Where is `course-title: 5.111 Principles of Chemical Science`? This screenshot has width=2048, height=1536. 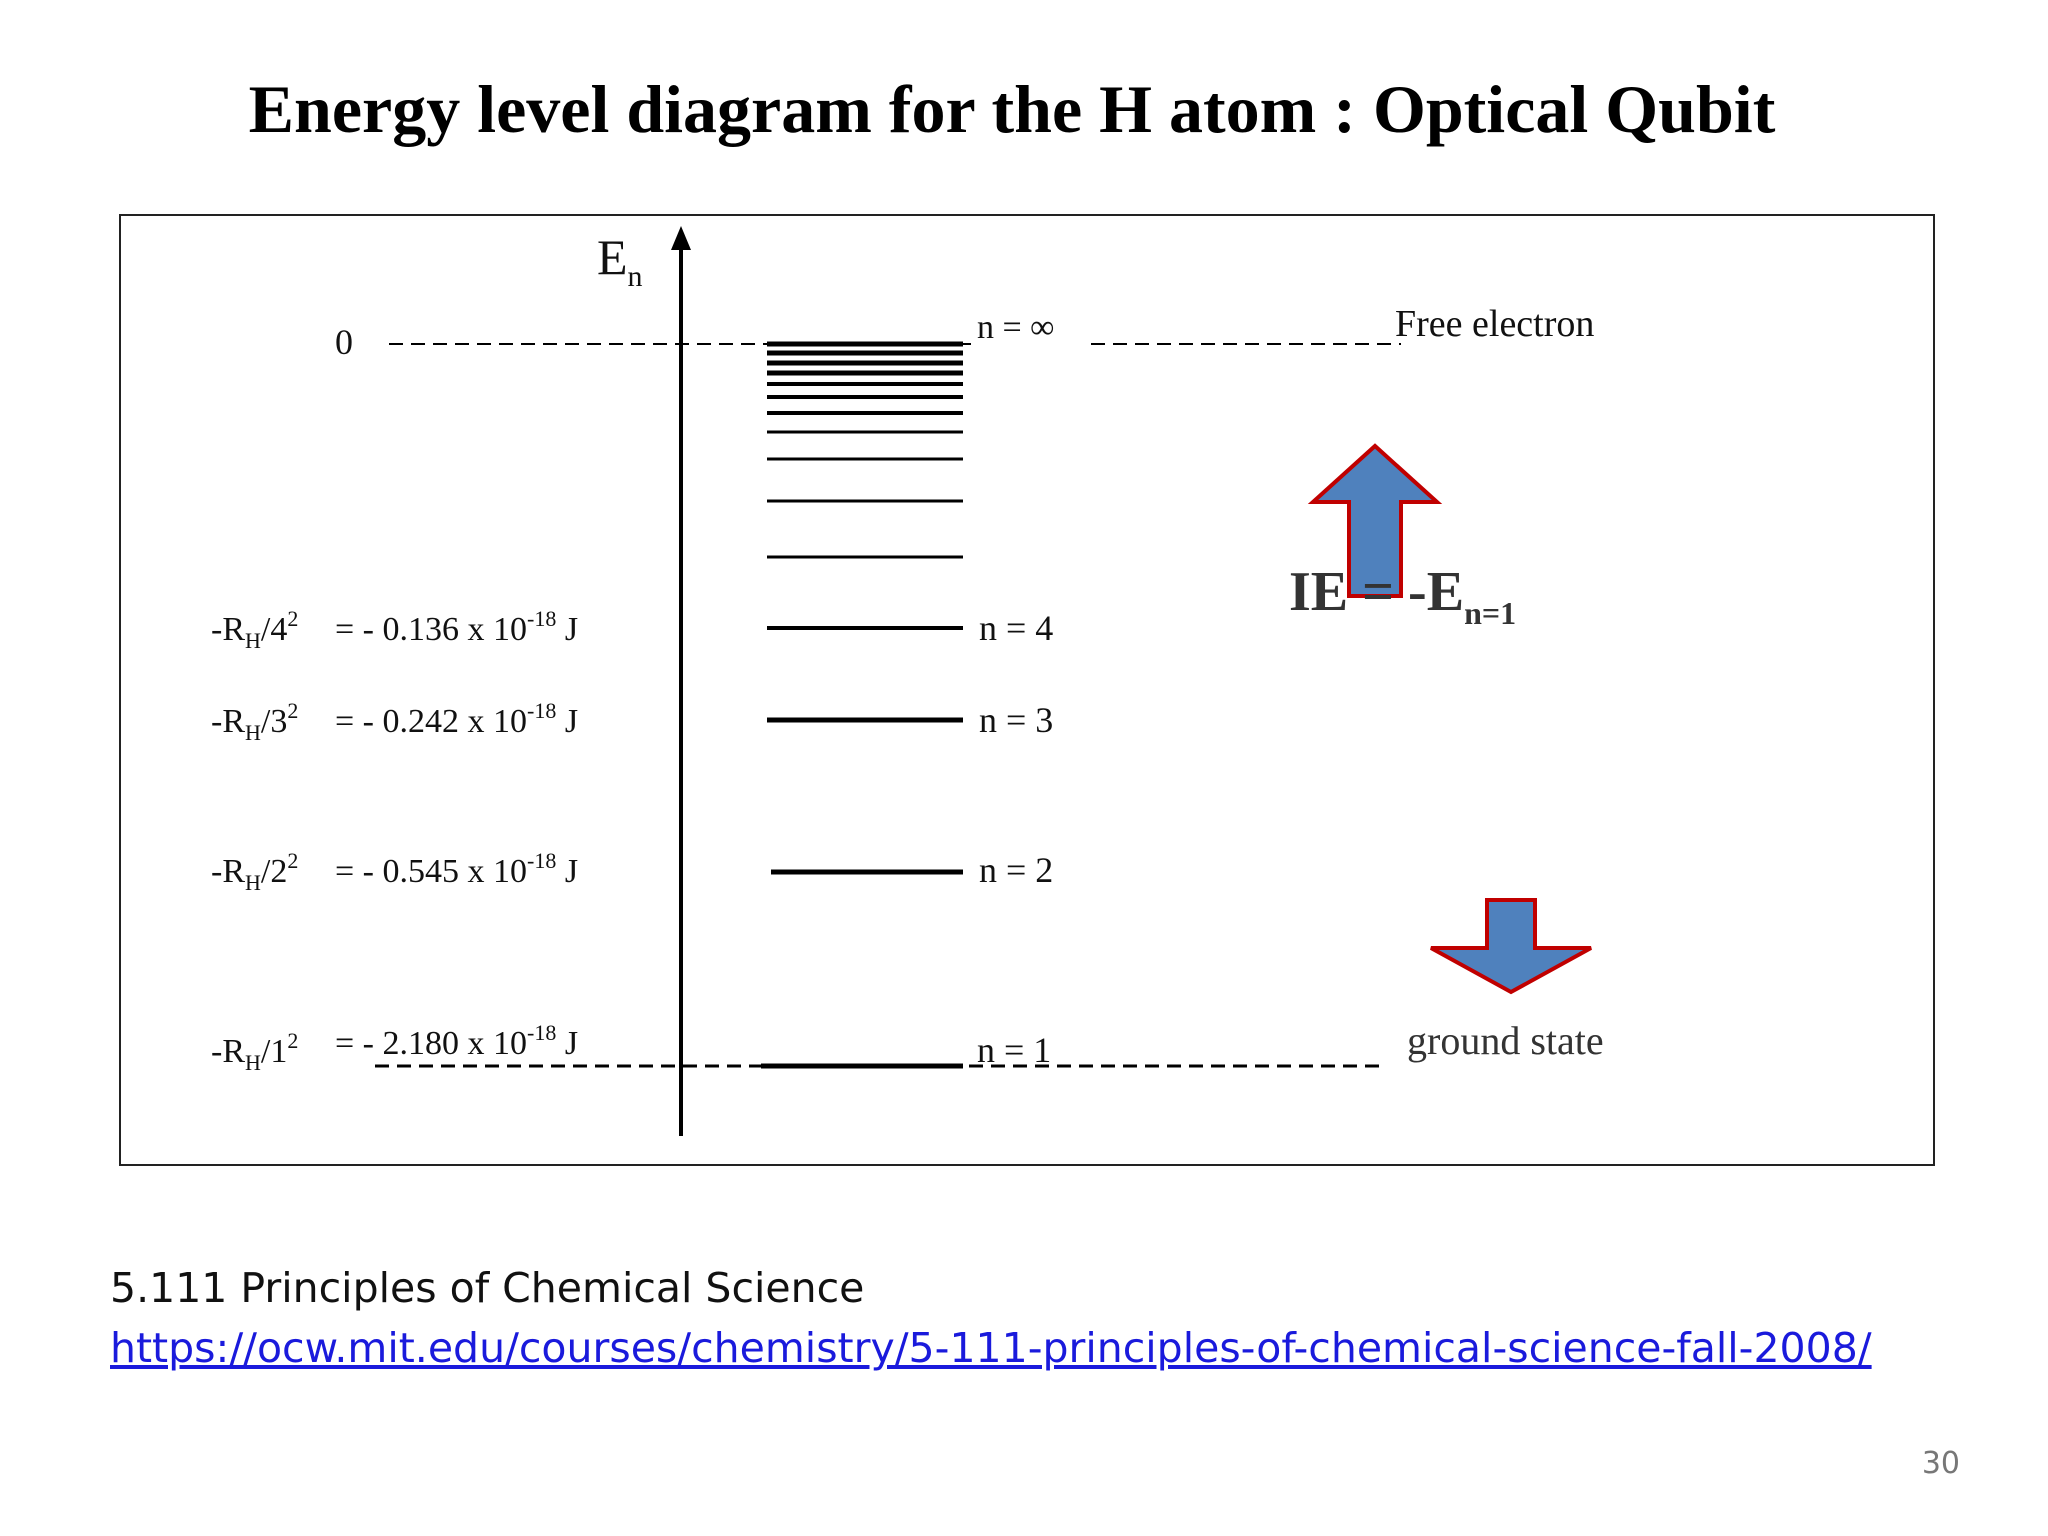 course-title: 5.111 Principles of Chemical Science is located at coordinates (487, 1288).